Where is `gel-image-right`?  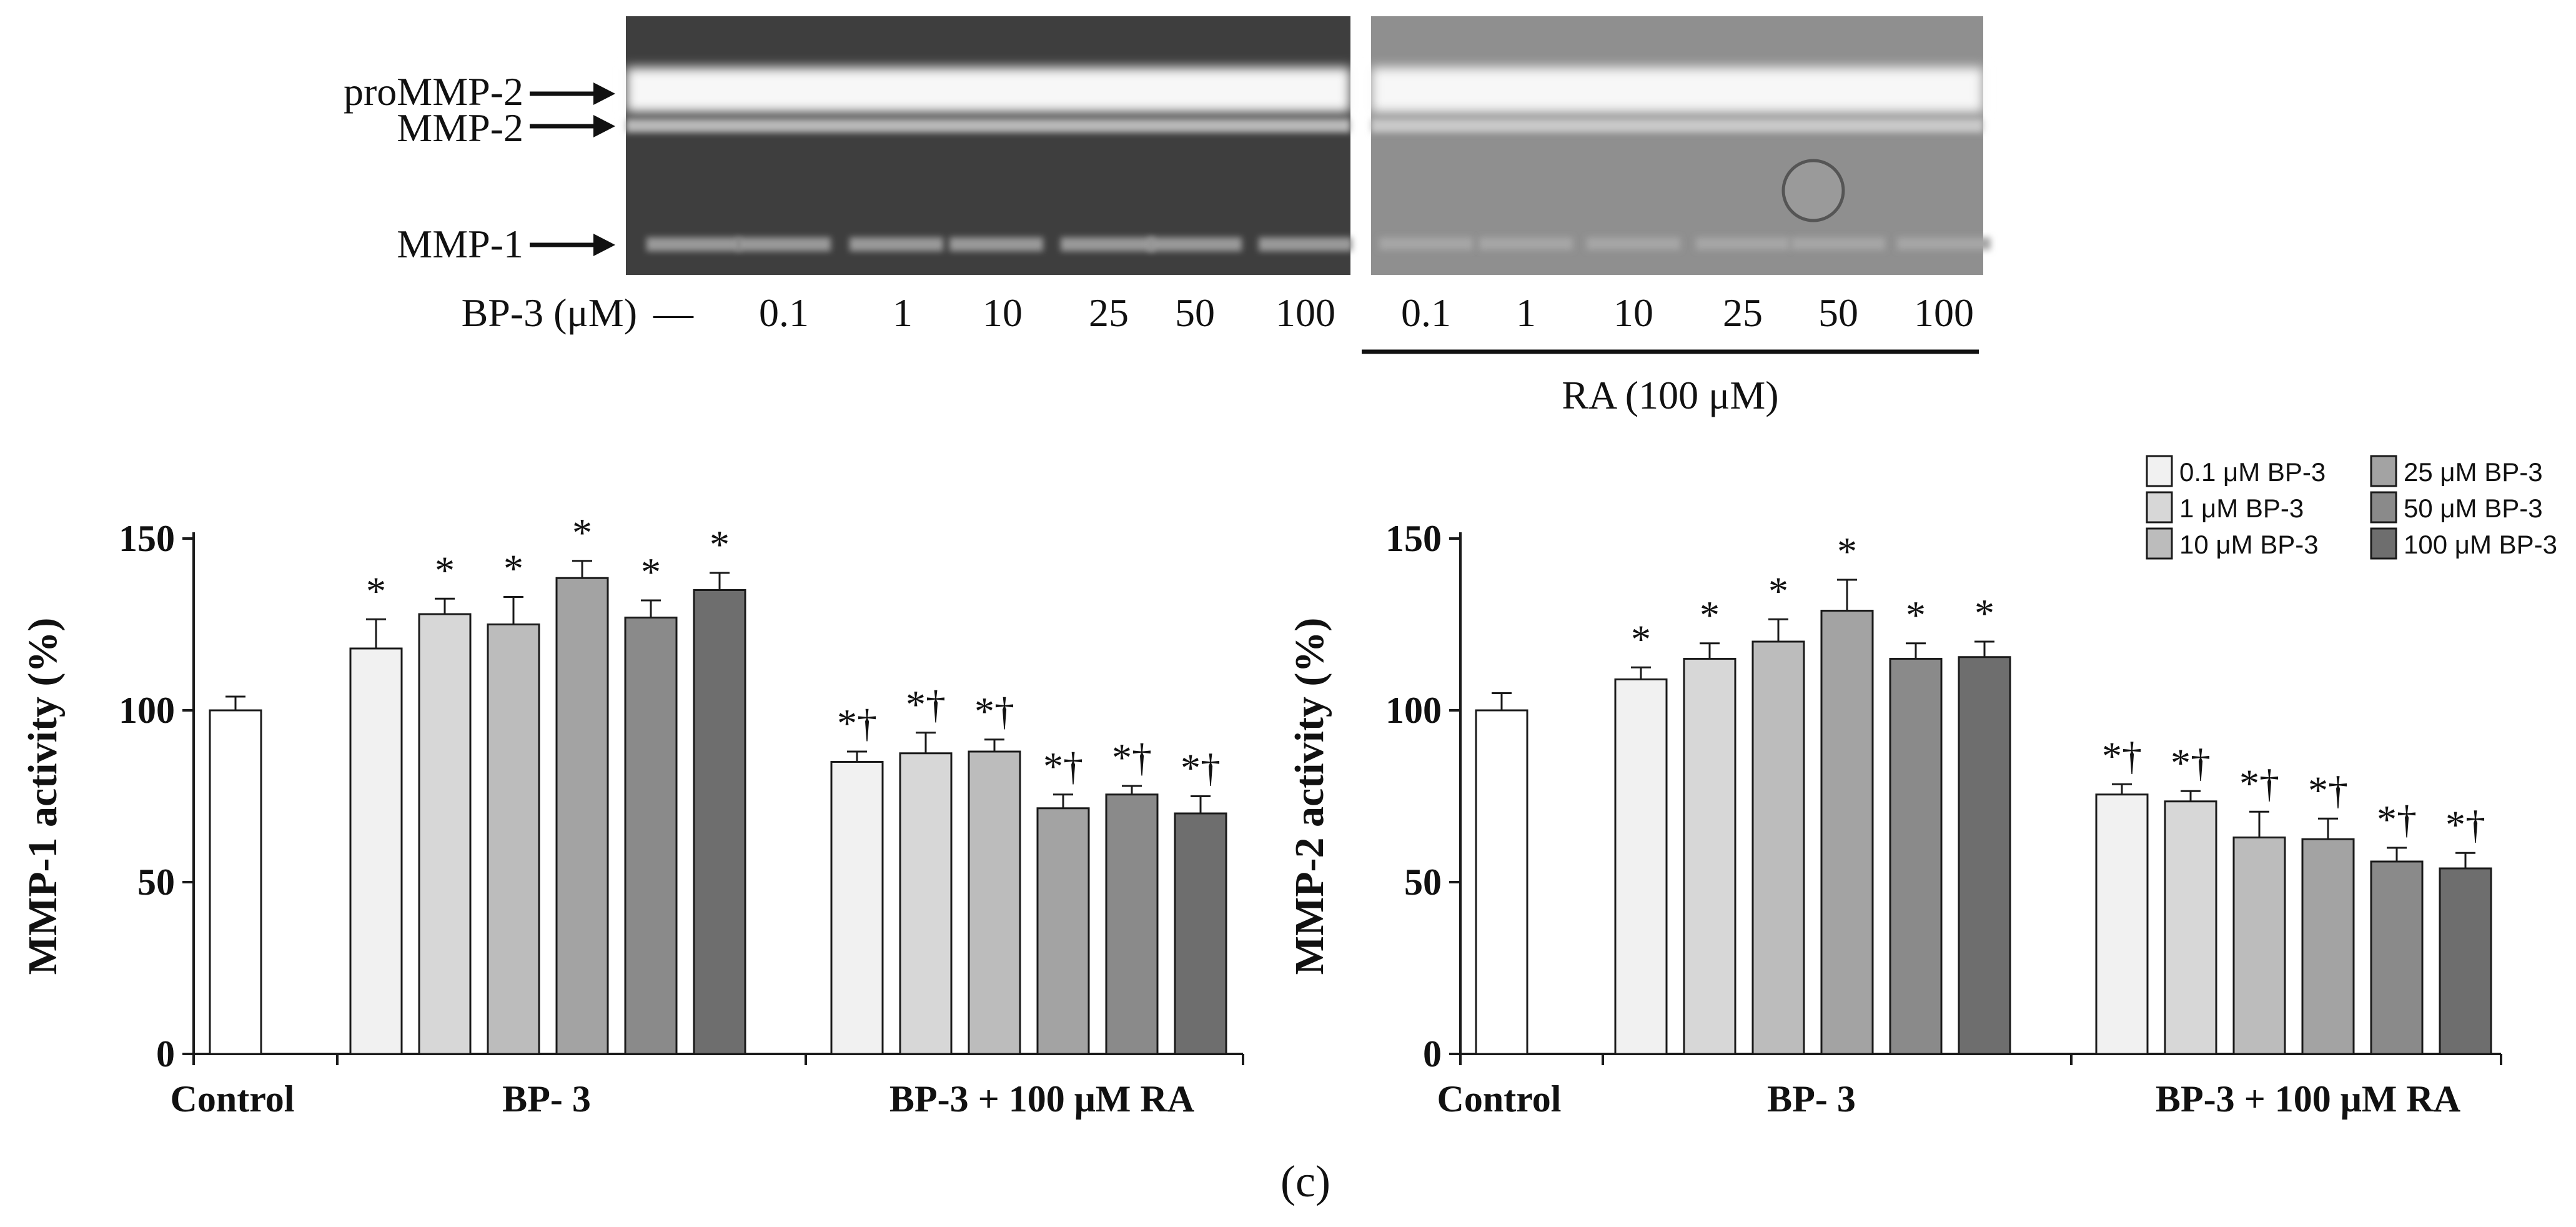
gel-image-right is located at coordinates (1677, 145).